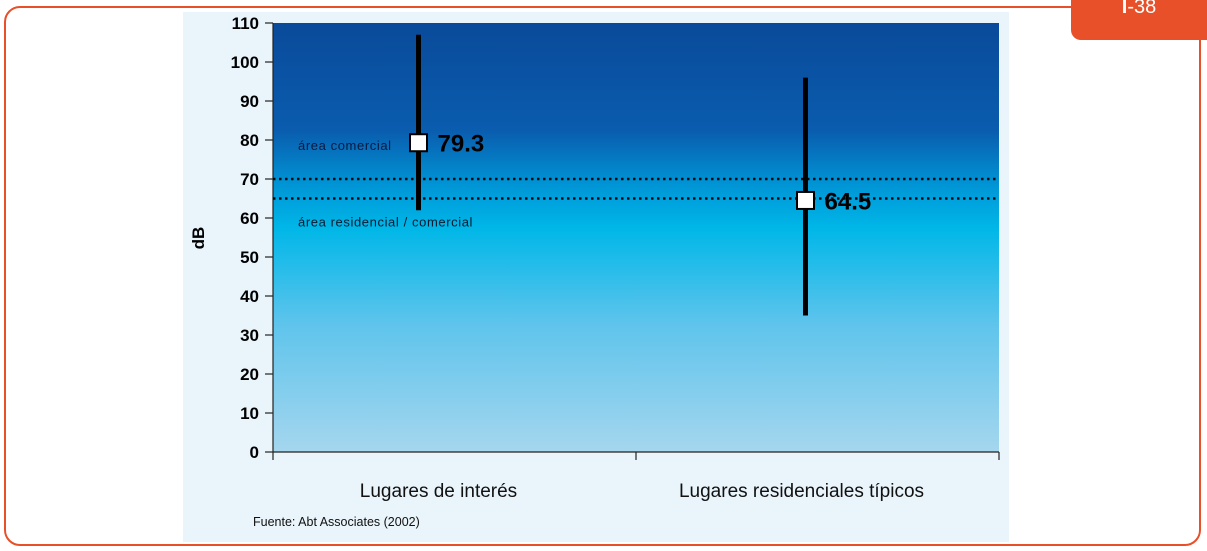 Image resolution: width=1207 pixels, height=551 pixels. Describe the element at coordinates (249, 140) in the screenshot. I see `y-tick-label: 80` at that location.